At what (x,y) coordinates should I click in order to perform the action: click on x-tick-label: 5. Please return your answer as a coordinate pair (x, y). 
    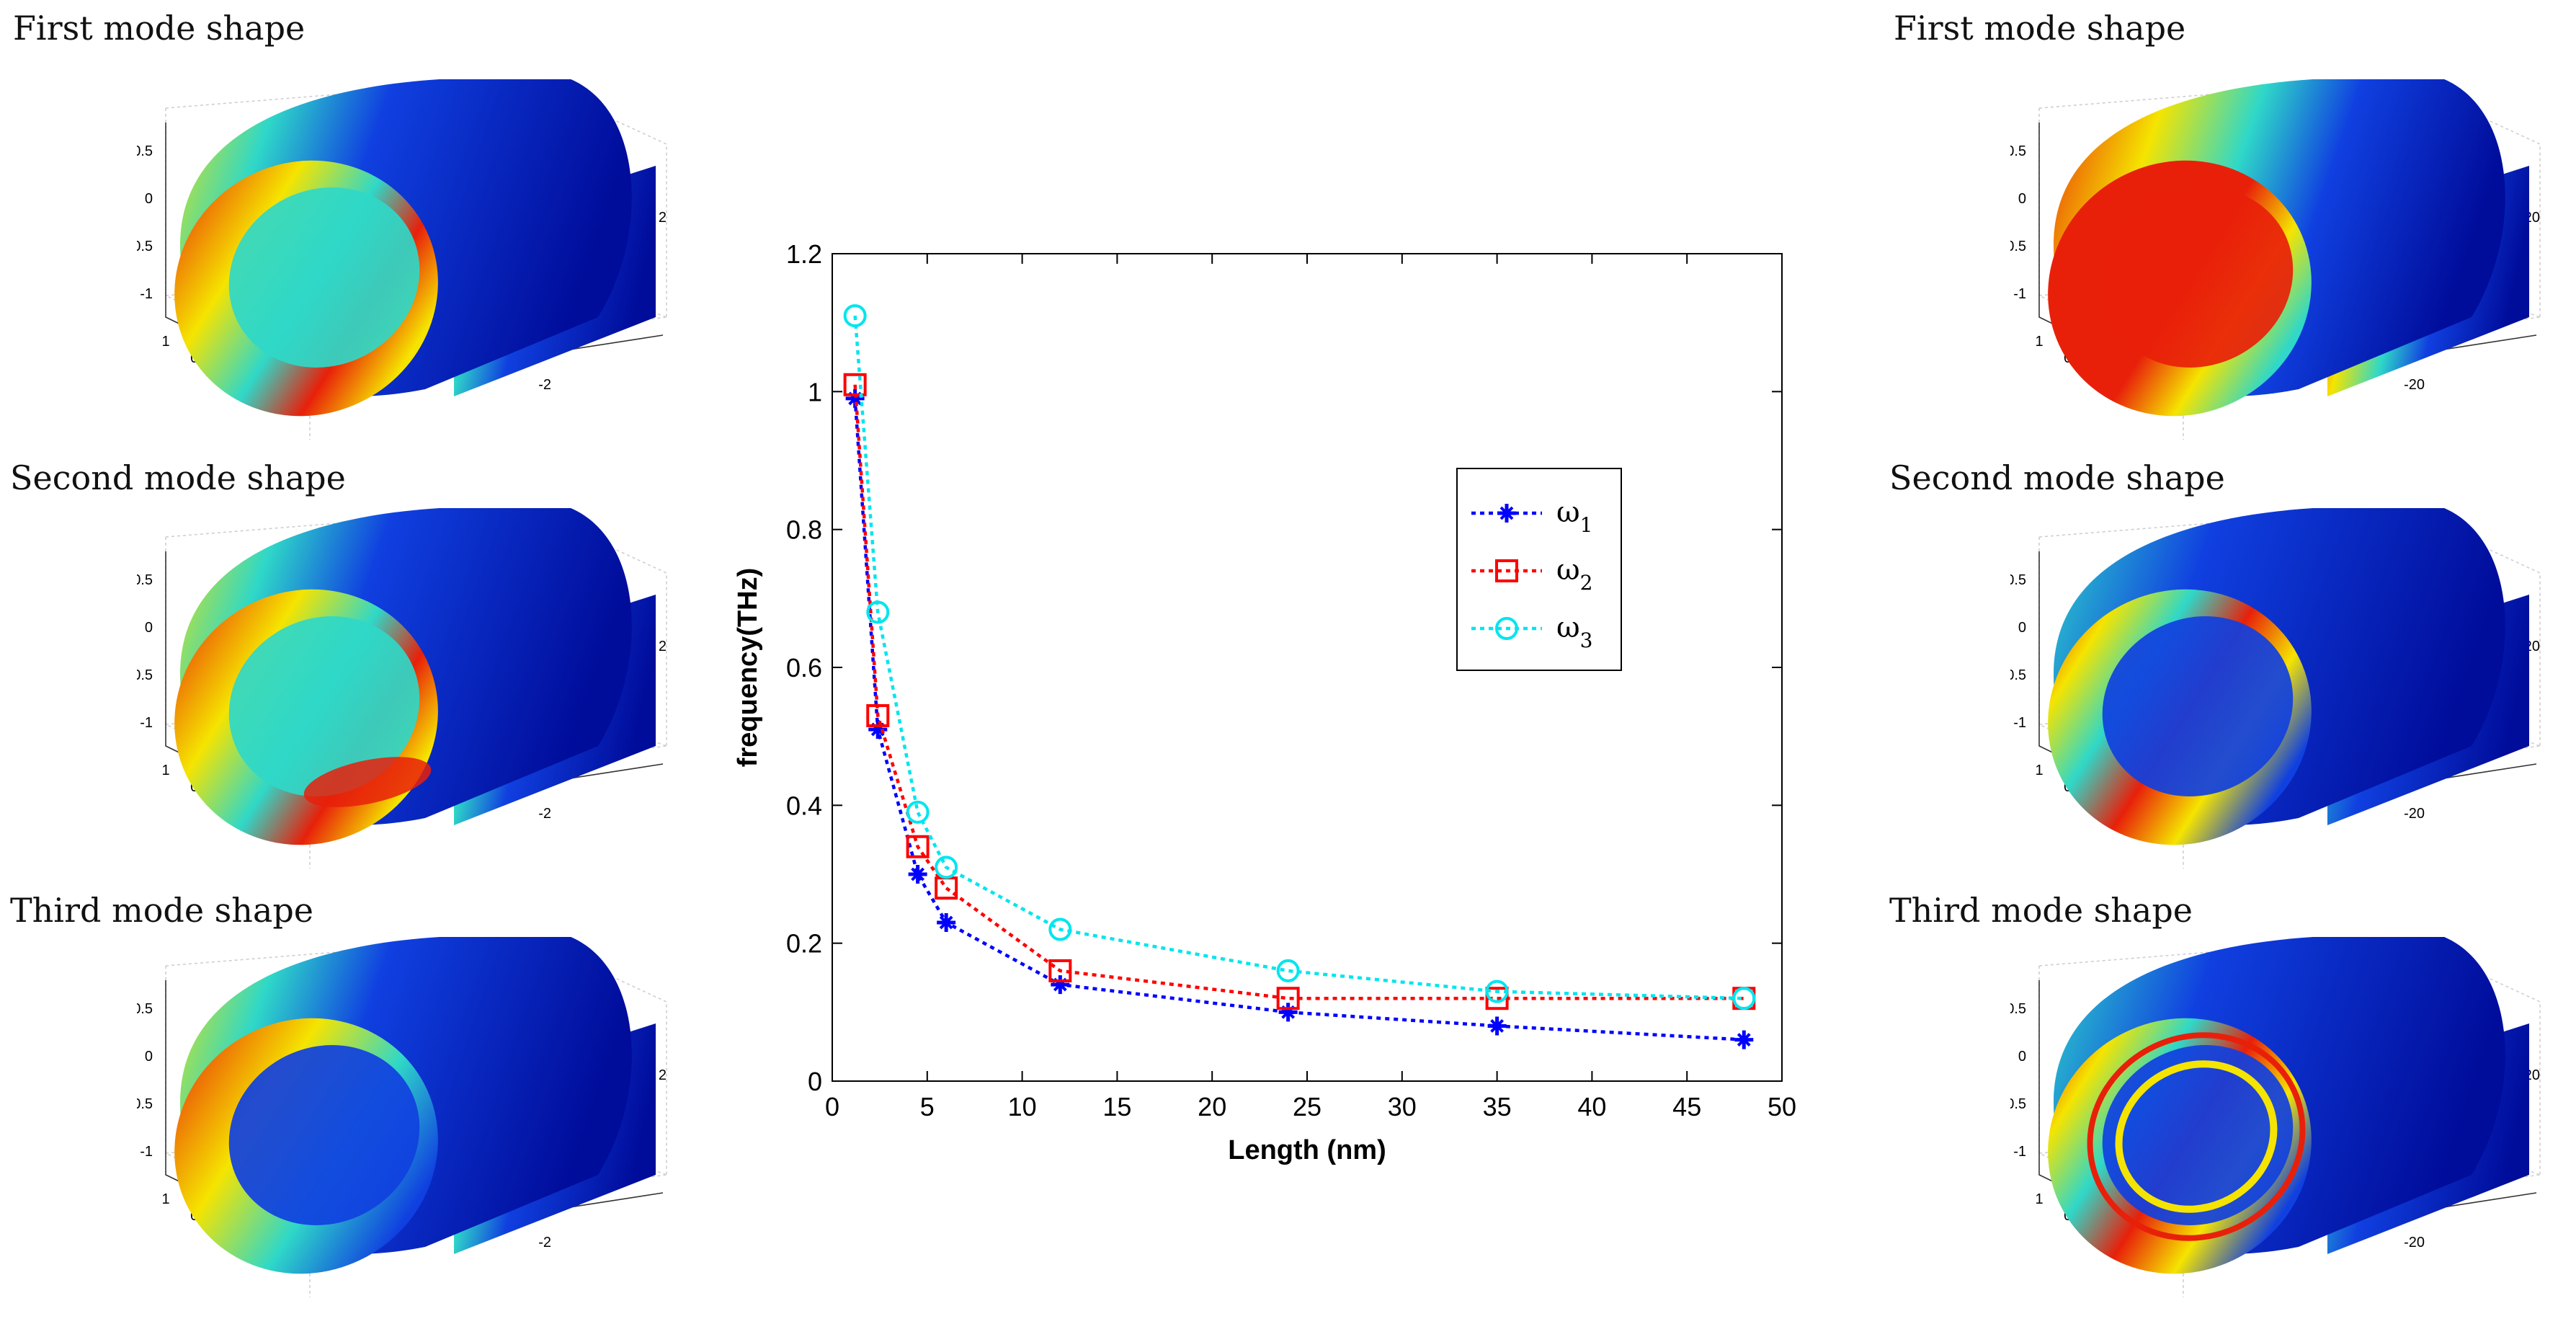
    Looking at the image, I should click on (927, 1106).